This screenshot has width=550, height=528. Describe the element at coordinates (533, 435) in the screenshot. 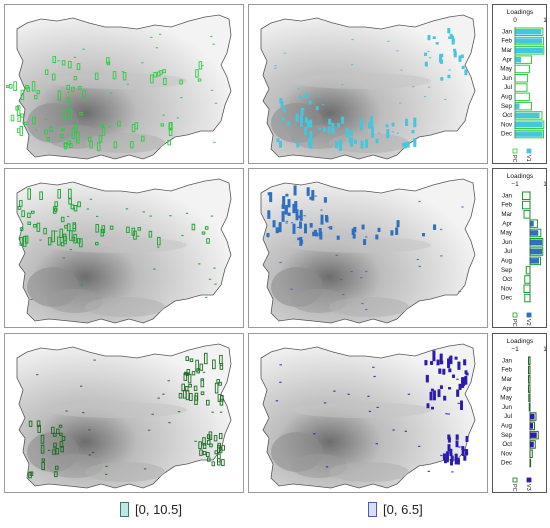

I see `loadings-bar-v3` at that location.